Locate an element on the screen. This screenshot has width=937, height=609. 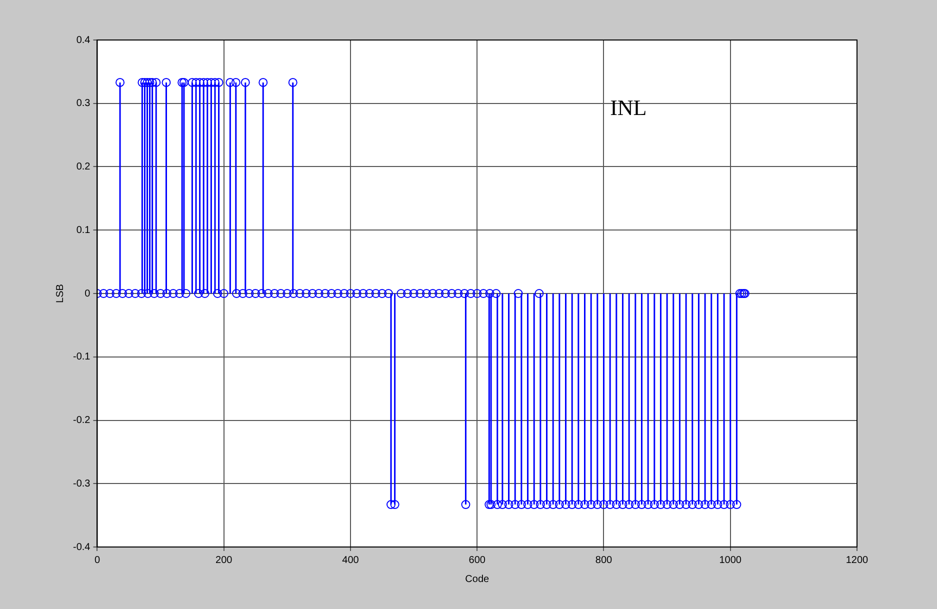
x-tick-label: 1000 is located at coordinates (730, 560).